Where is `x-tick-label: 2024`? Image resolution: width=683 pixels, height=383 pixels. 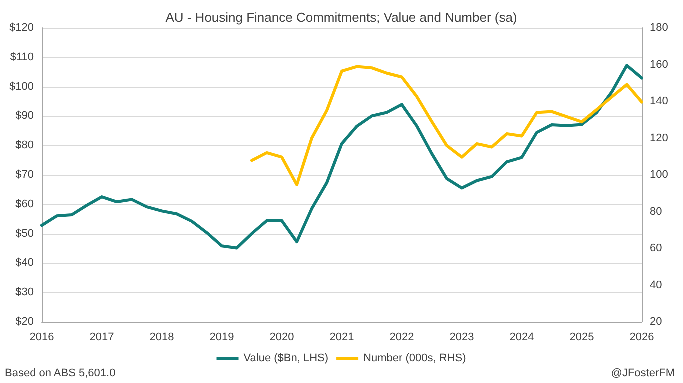
x-tick-label: 2024 is located at coordinates (522, 338).